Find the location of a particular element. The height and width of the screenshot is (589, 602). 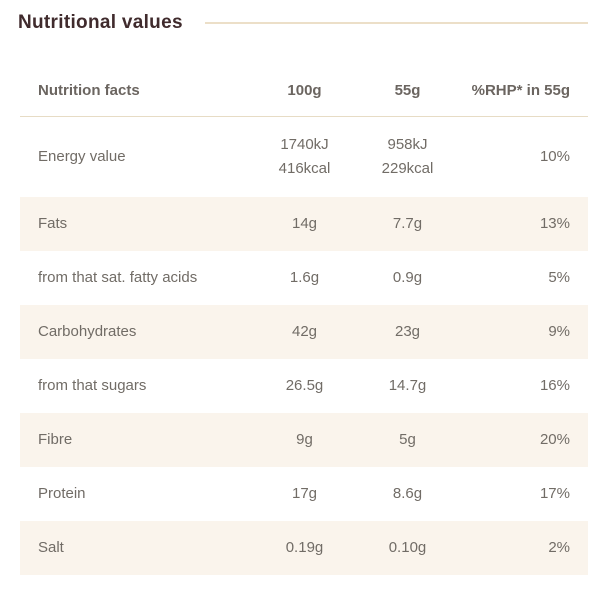

value-100g: 17g is located at coordinates (304, 493).